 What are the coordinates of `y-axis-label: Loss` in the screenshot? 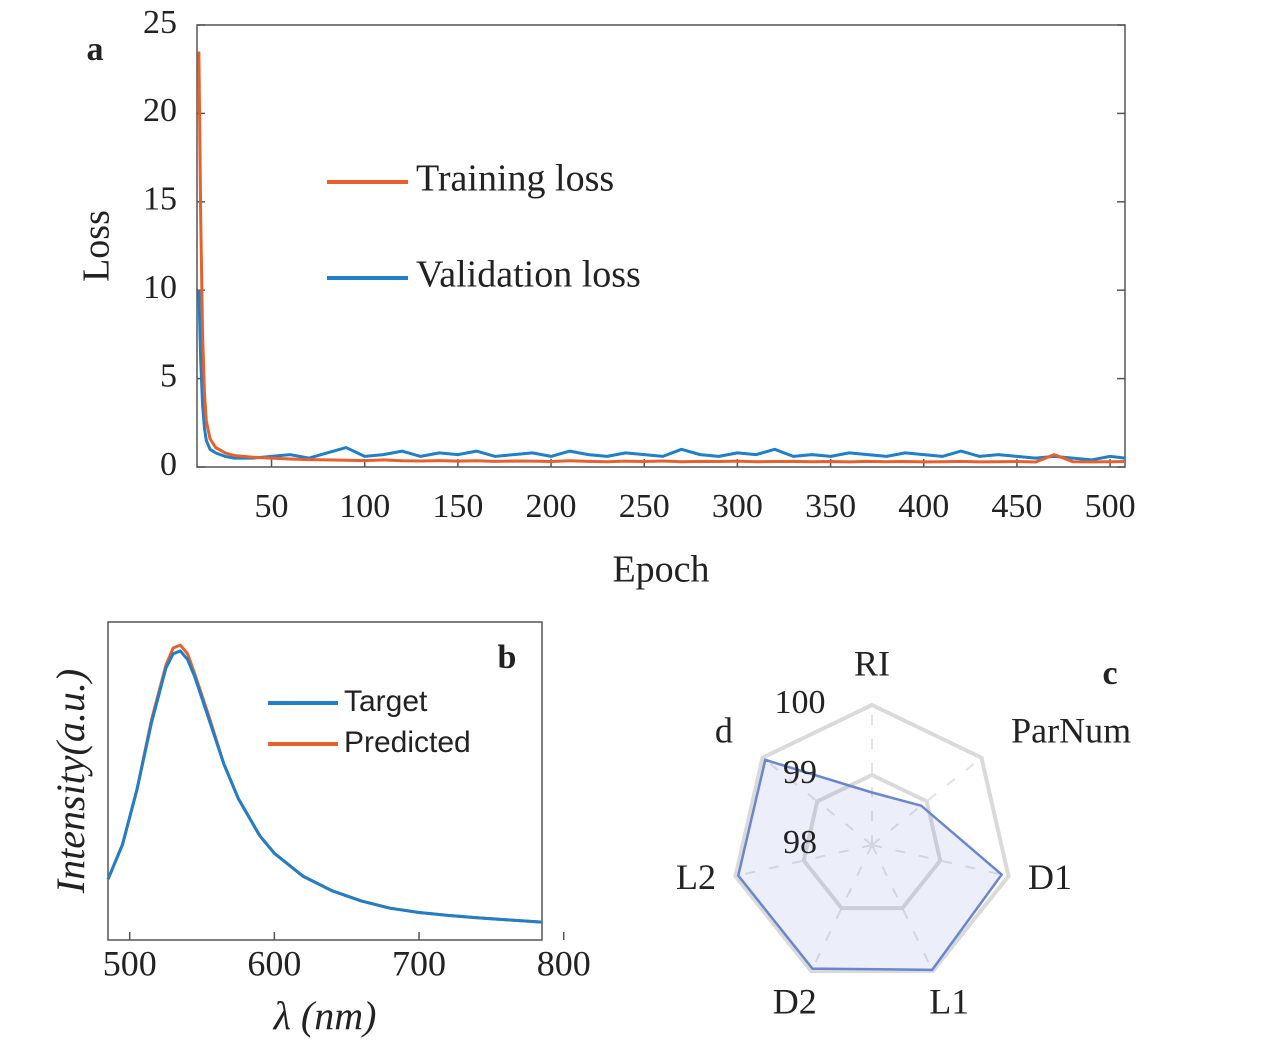 It's located at (97, 246).